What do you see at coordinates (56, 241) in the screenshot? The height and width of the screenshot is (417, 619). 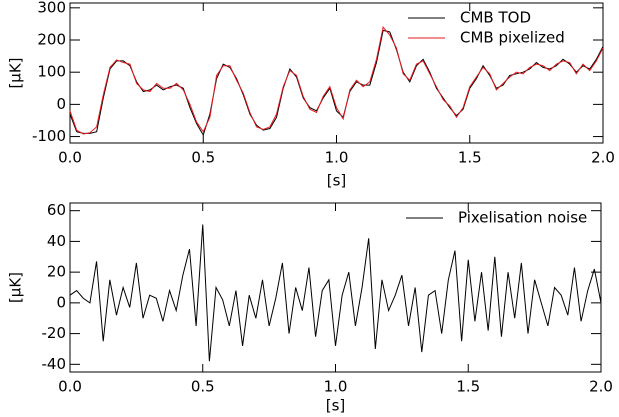 I see `y-tick-label: 40` at bounding box center [56, 241].